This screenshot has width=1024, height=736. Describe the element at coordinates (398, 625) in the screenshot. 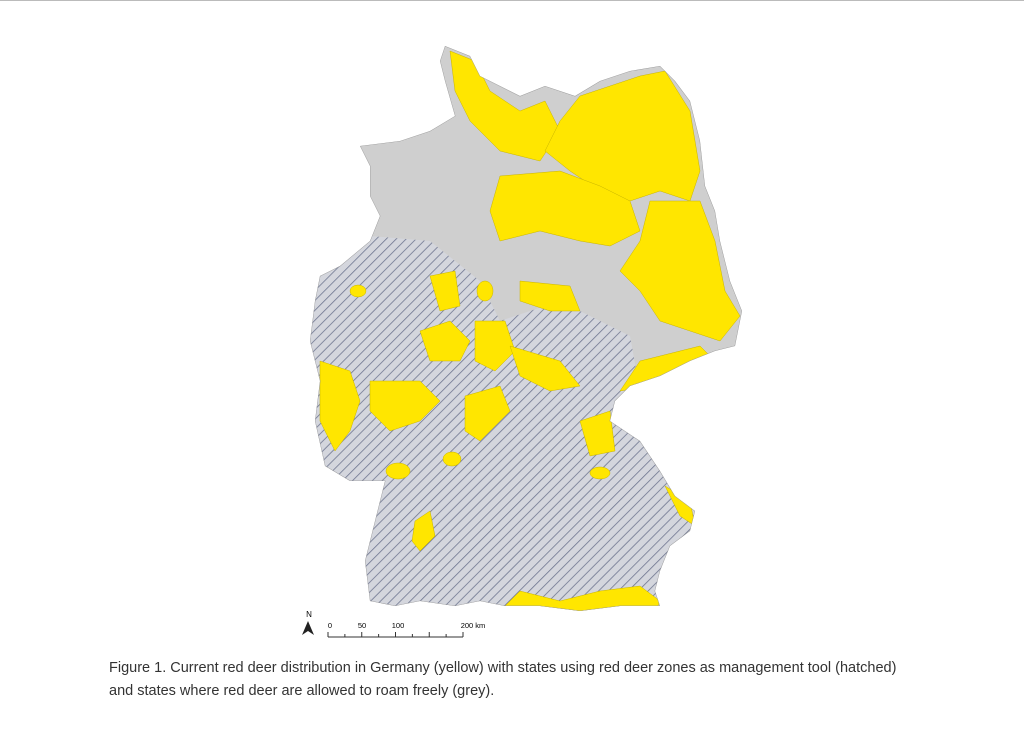

I see `scale-label: 100` at that location.